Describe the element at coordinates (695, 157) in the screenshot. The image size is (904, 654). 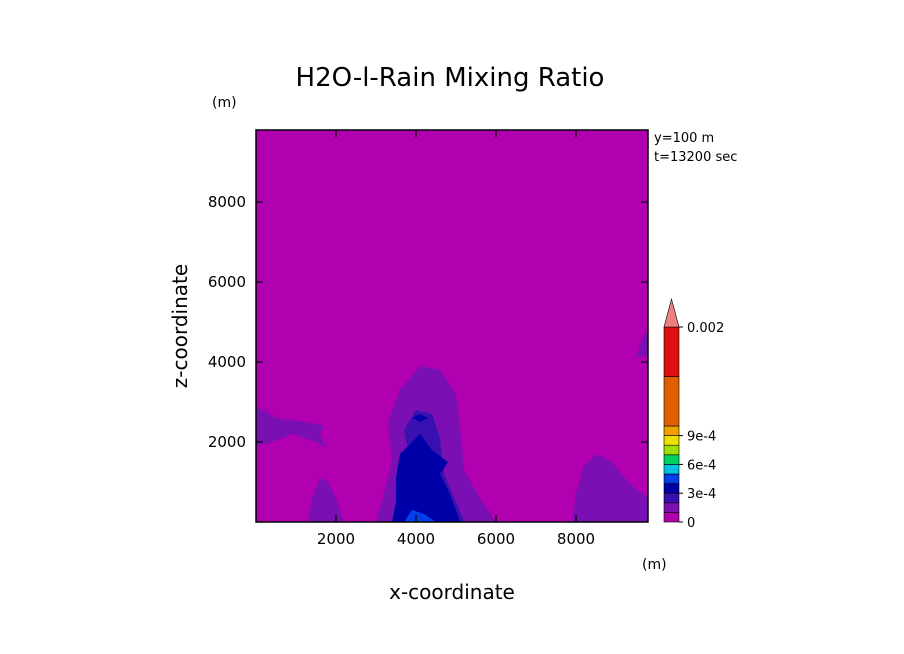
I see `info-line-time: t=13200 sec` at that location.